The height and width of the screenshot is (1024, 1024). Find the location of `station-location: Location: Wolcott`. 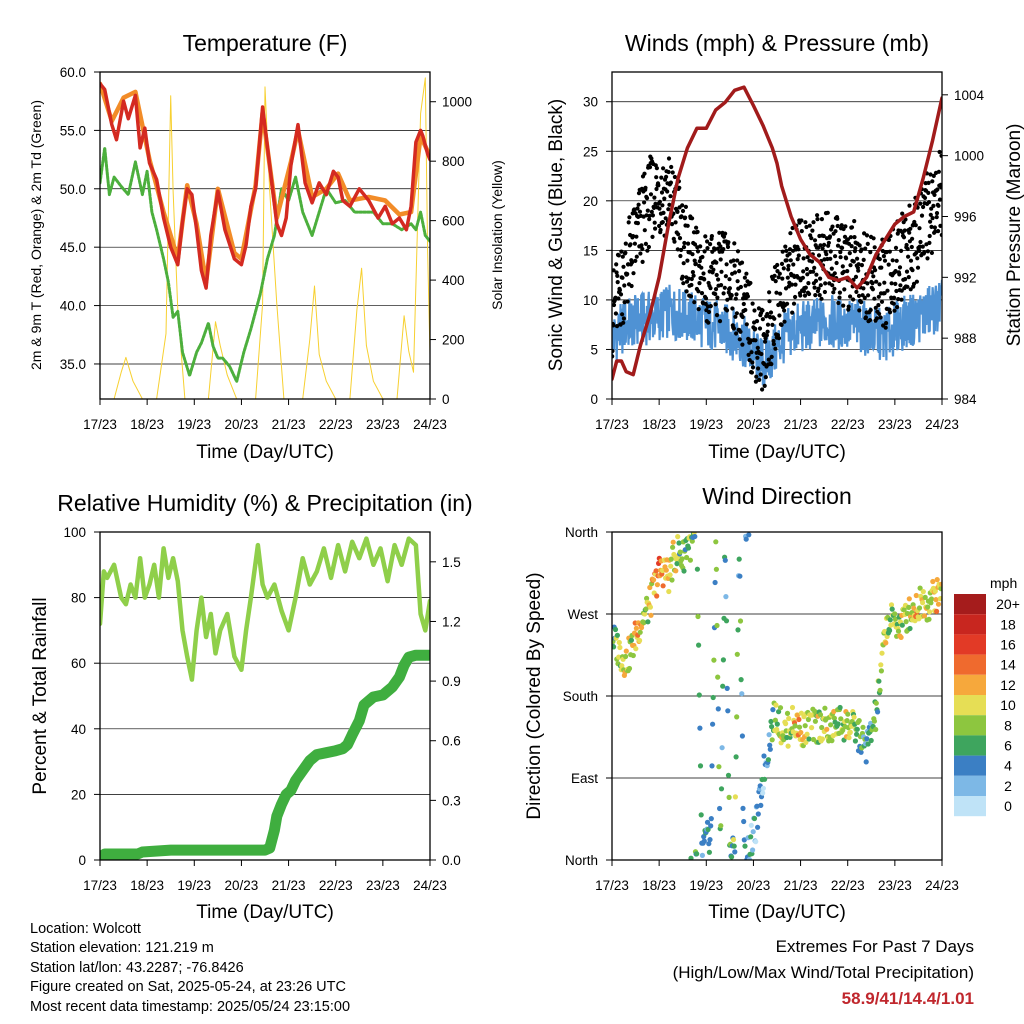

station-location: Location: Wolcott is located at coordinates (85, 929).